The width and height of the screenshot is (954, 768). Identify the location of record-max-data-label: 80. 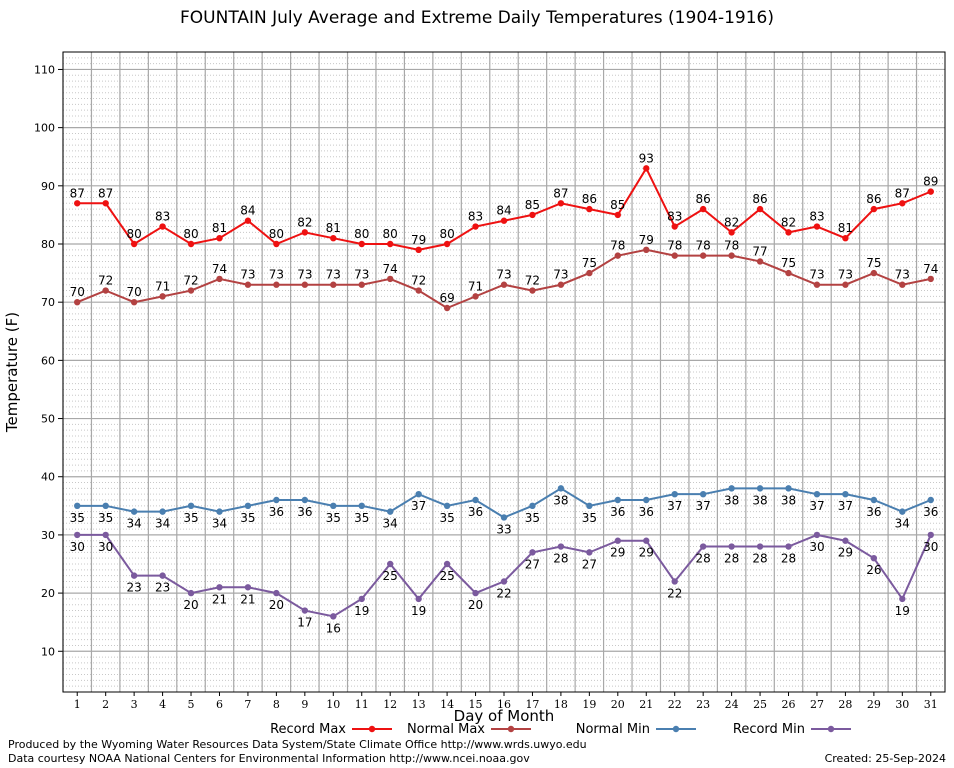
(190, 234).